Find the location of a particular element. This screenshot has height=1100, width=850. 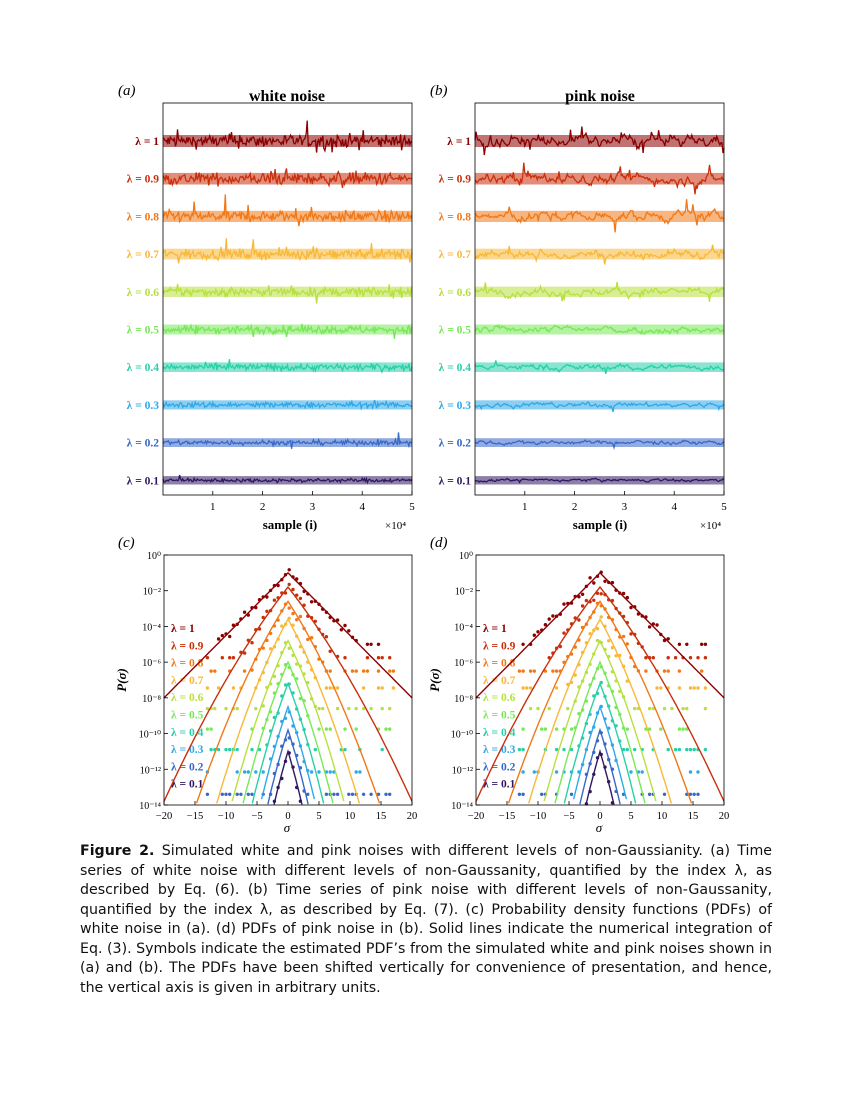

pdf-lambda-label-8: λ = 0.2 is located at coordinates (499, 767).